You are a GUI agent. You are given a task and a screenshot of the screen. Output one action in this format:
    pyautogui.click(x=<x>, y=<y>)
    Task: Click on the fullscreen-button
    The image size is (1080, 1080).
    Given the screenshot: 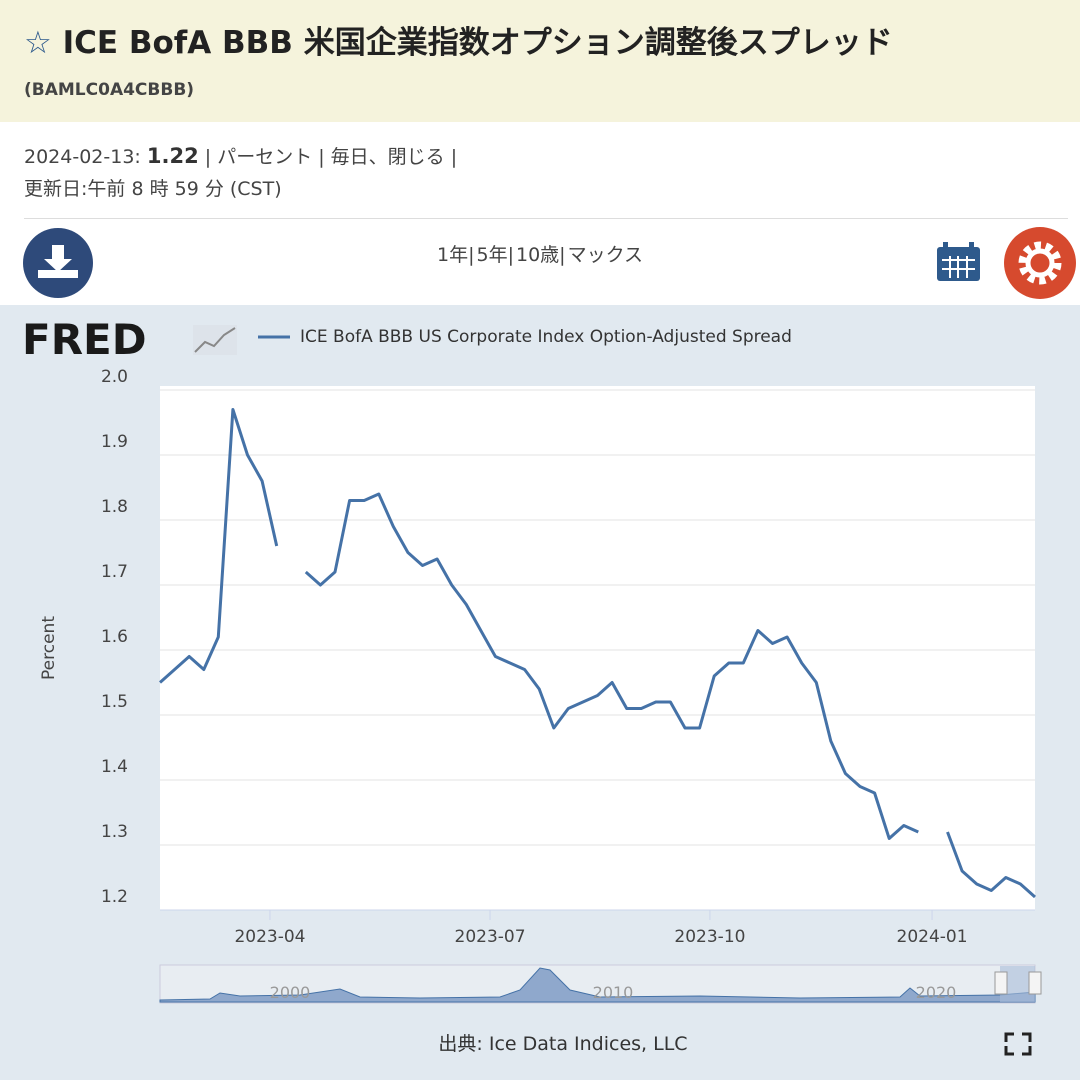 What is the action you would take?
    pyautogui.click(x=1018, y=1044)
    